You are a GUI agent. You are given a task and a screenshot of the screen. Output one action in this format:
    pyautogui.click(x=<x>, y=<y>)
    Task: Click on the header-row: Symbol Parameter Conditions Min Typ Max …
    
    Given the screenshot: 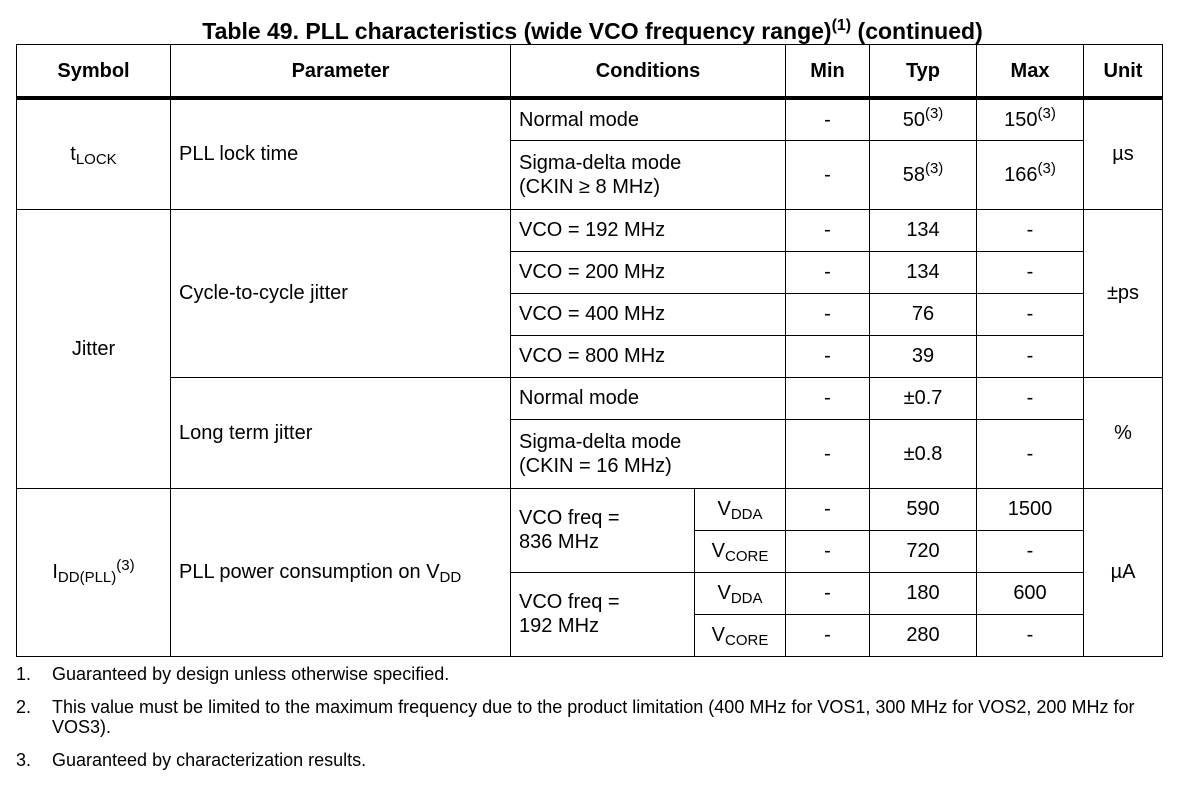 What is the action you would take?
    pyautogui.click(x=589, y=71)
    